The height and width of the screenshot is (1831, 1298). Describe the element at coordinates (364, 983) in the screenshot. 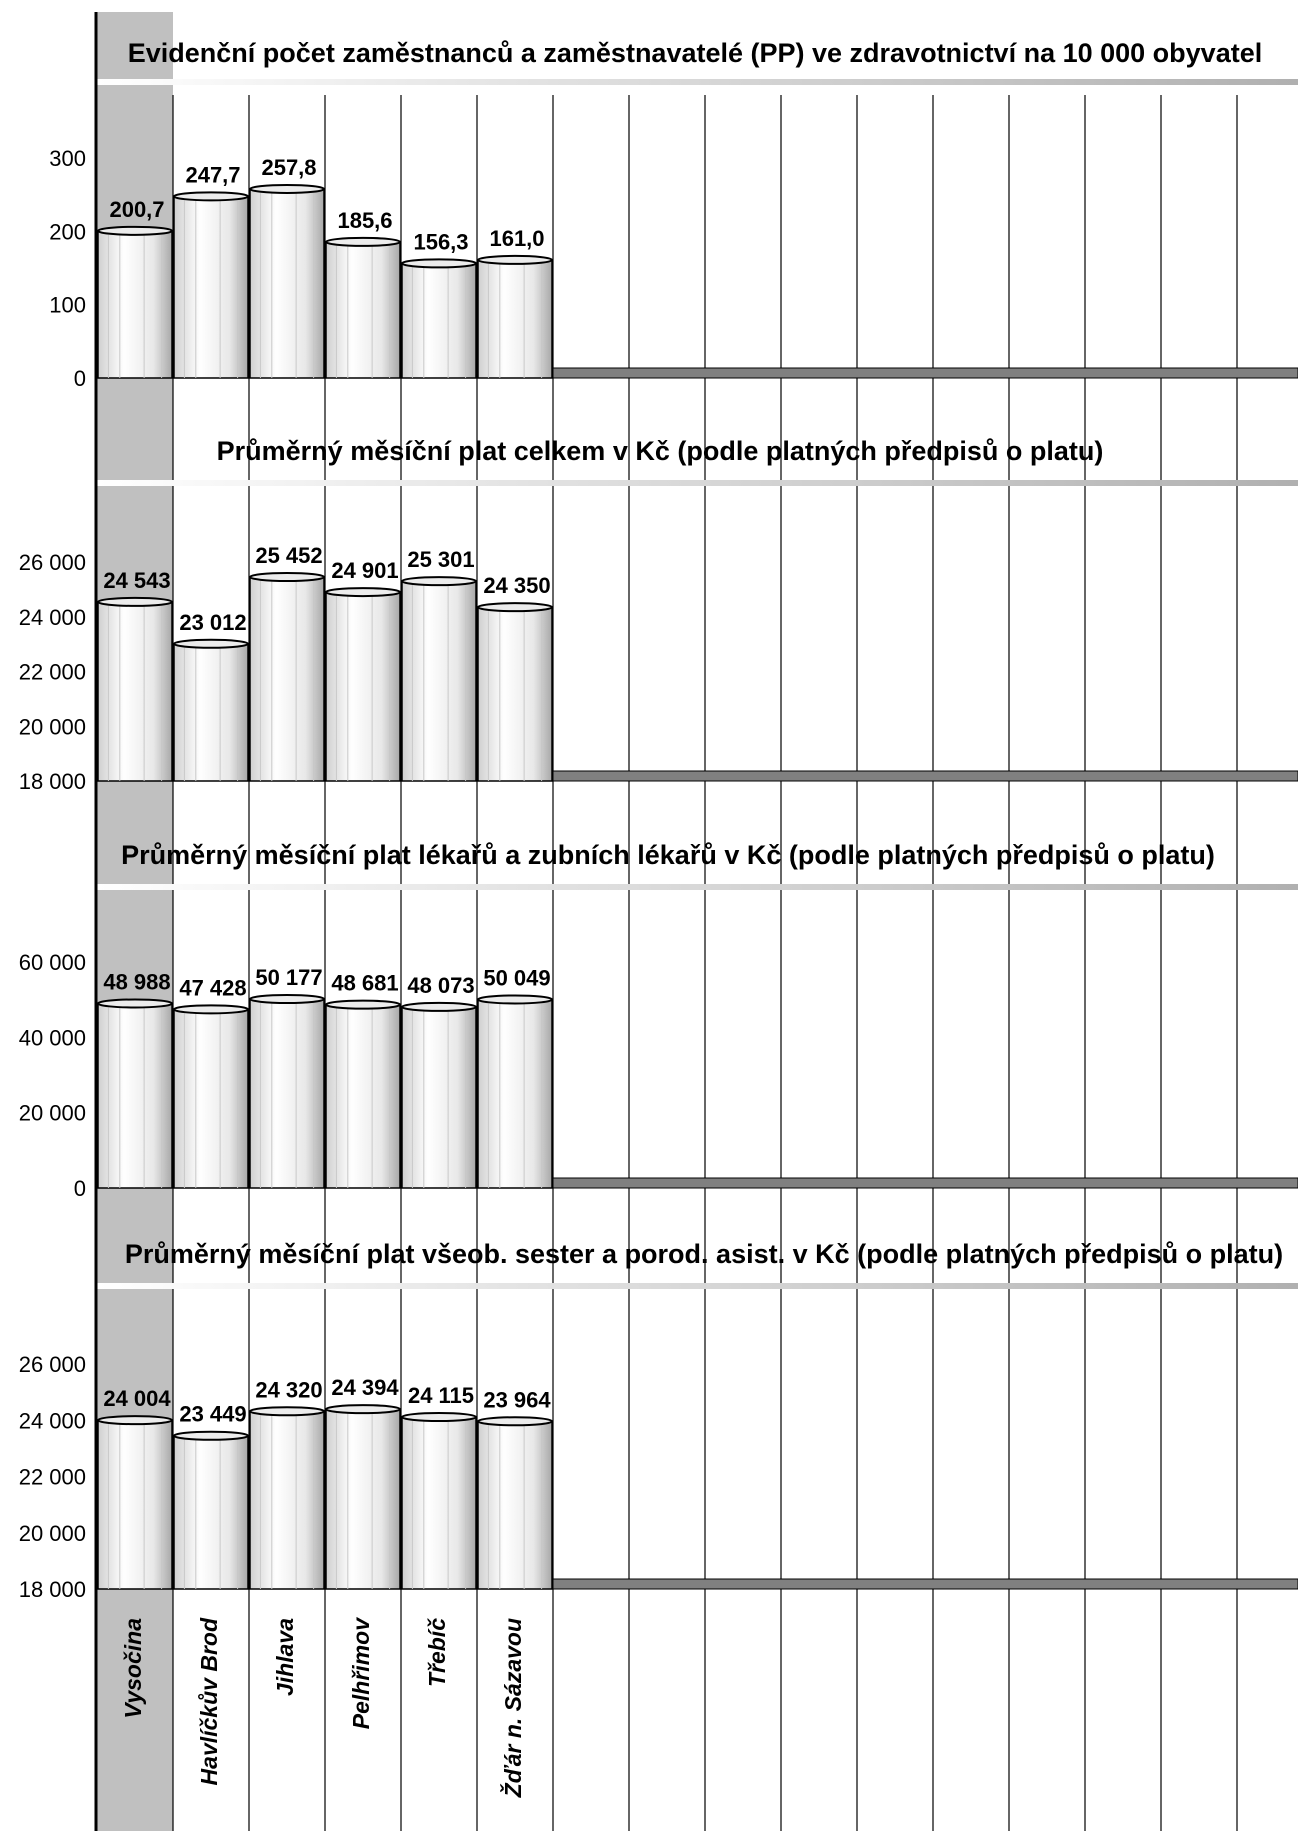

I see `bar-value-label: 48 681` at that location.